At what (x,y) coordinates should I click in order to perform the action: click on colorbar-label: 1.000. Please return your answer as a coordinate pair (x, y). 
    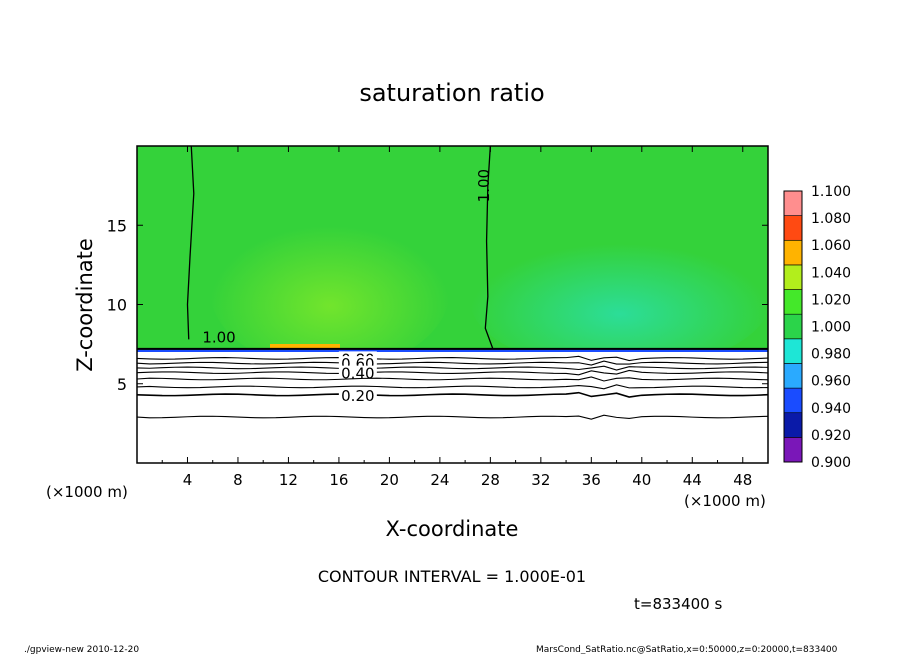
    Looking at the image, I should click on (831, 328).